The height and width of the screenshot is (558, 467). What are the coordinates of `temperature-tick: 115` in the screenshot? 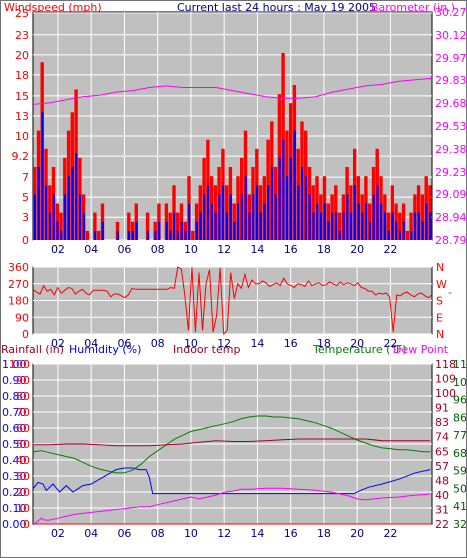 It's located at (459, 364).